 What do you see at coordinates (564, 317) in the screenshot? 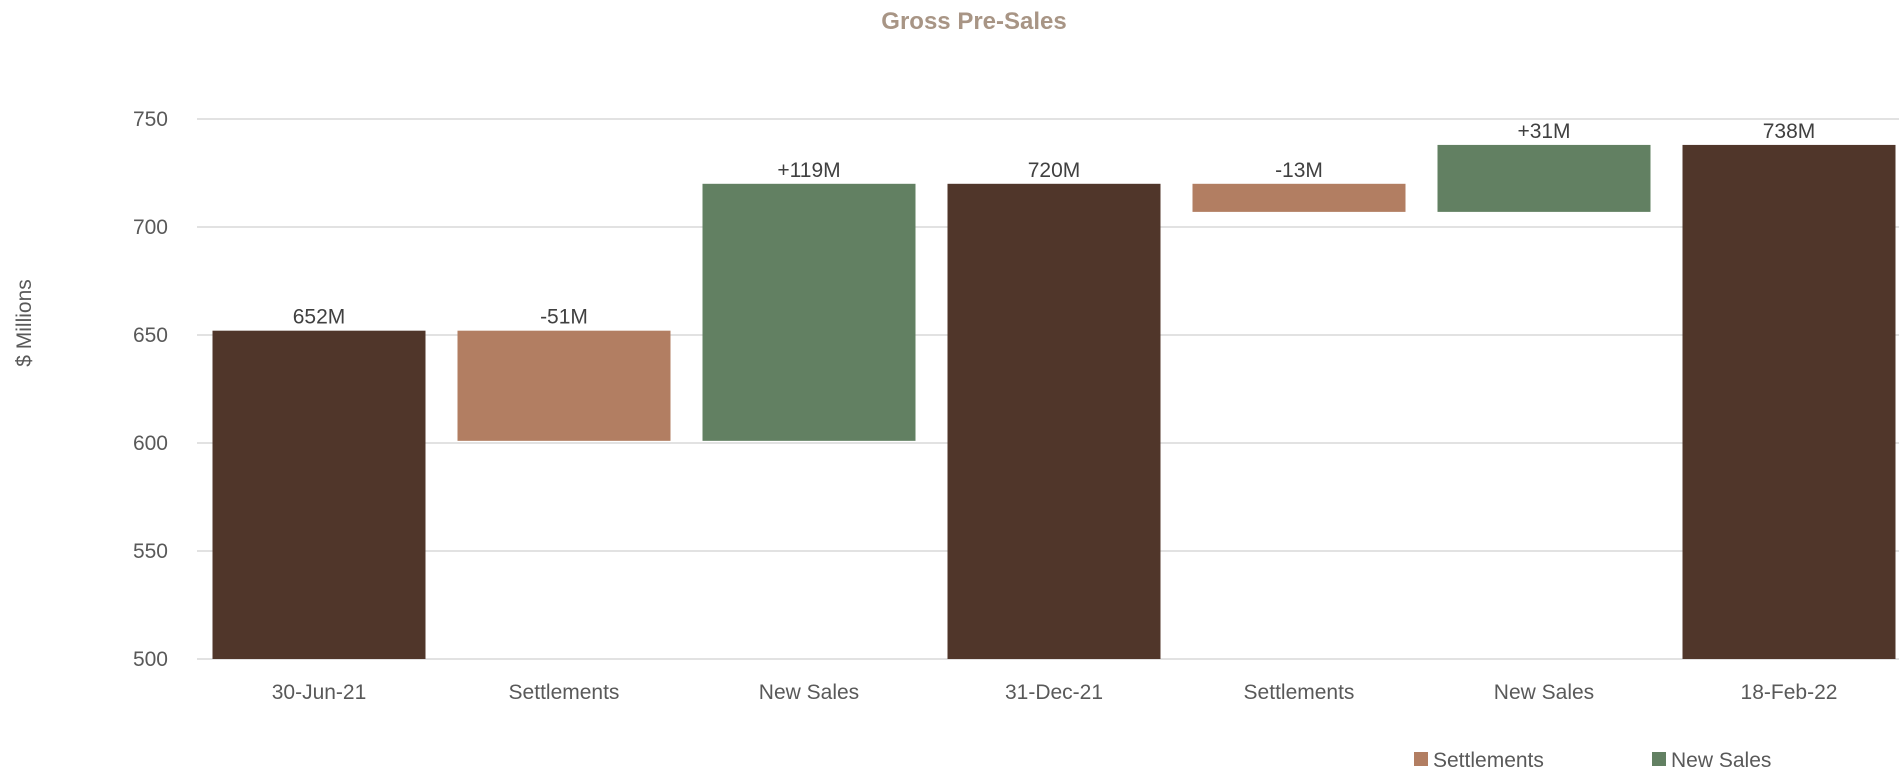
I see `data-label: -51M` at bounding box center [564, 317].